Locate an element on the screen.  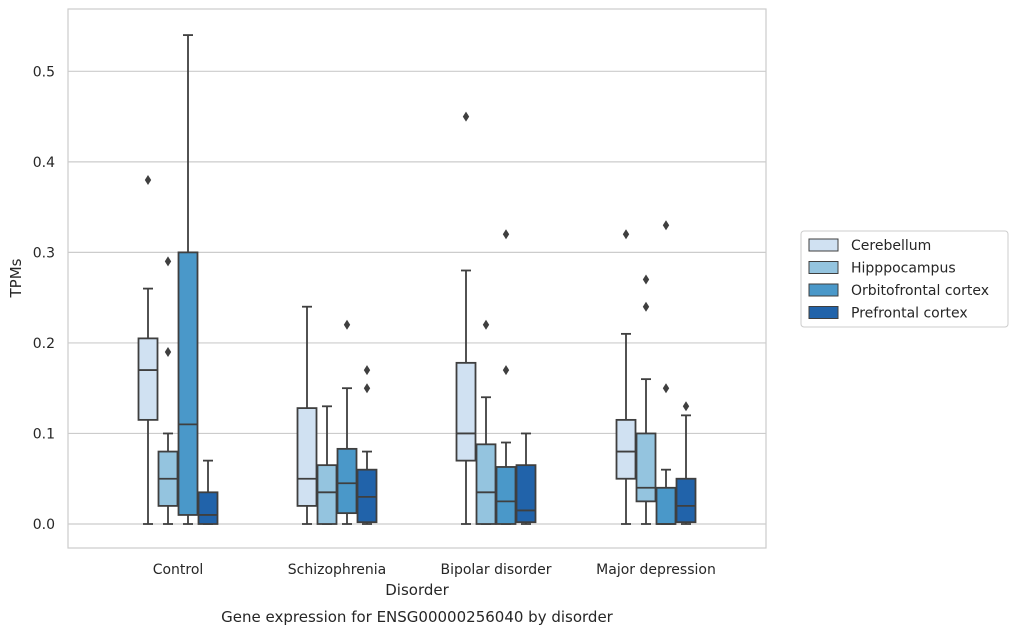
y-tick-label: 0.0 is located at coordinates (44, 525).